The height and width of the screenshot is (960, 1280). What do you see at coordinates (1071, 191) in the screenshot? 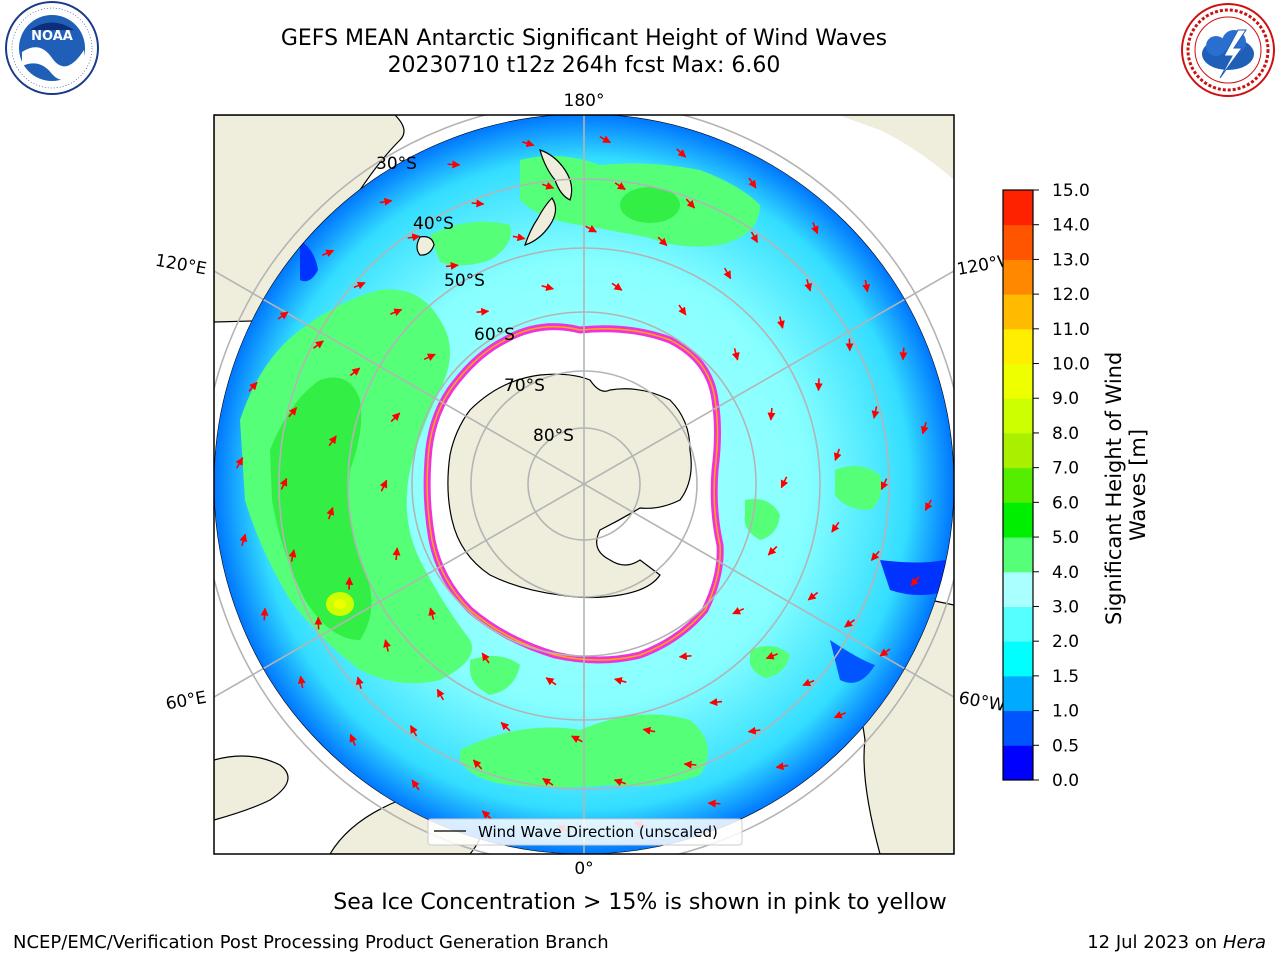
I see `colorbar-tick-label: 15.0` at bounding box center [1071, 191].